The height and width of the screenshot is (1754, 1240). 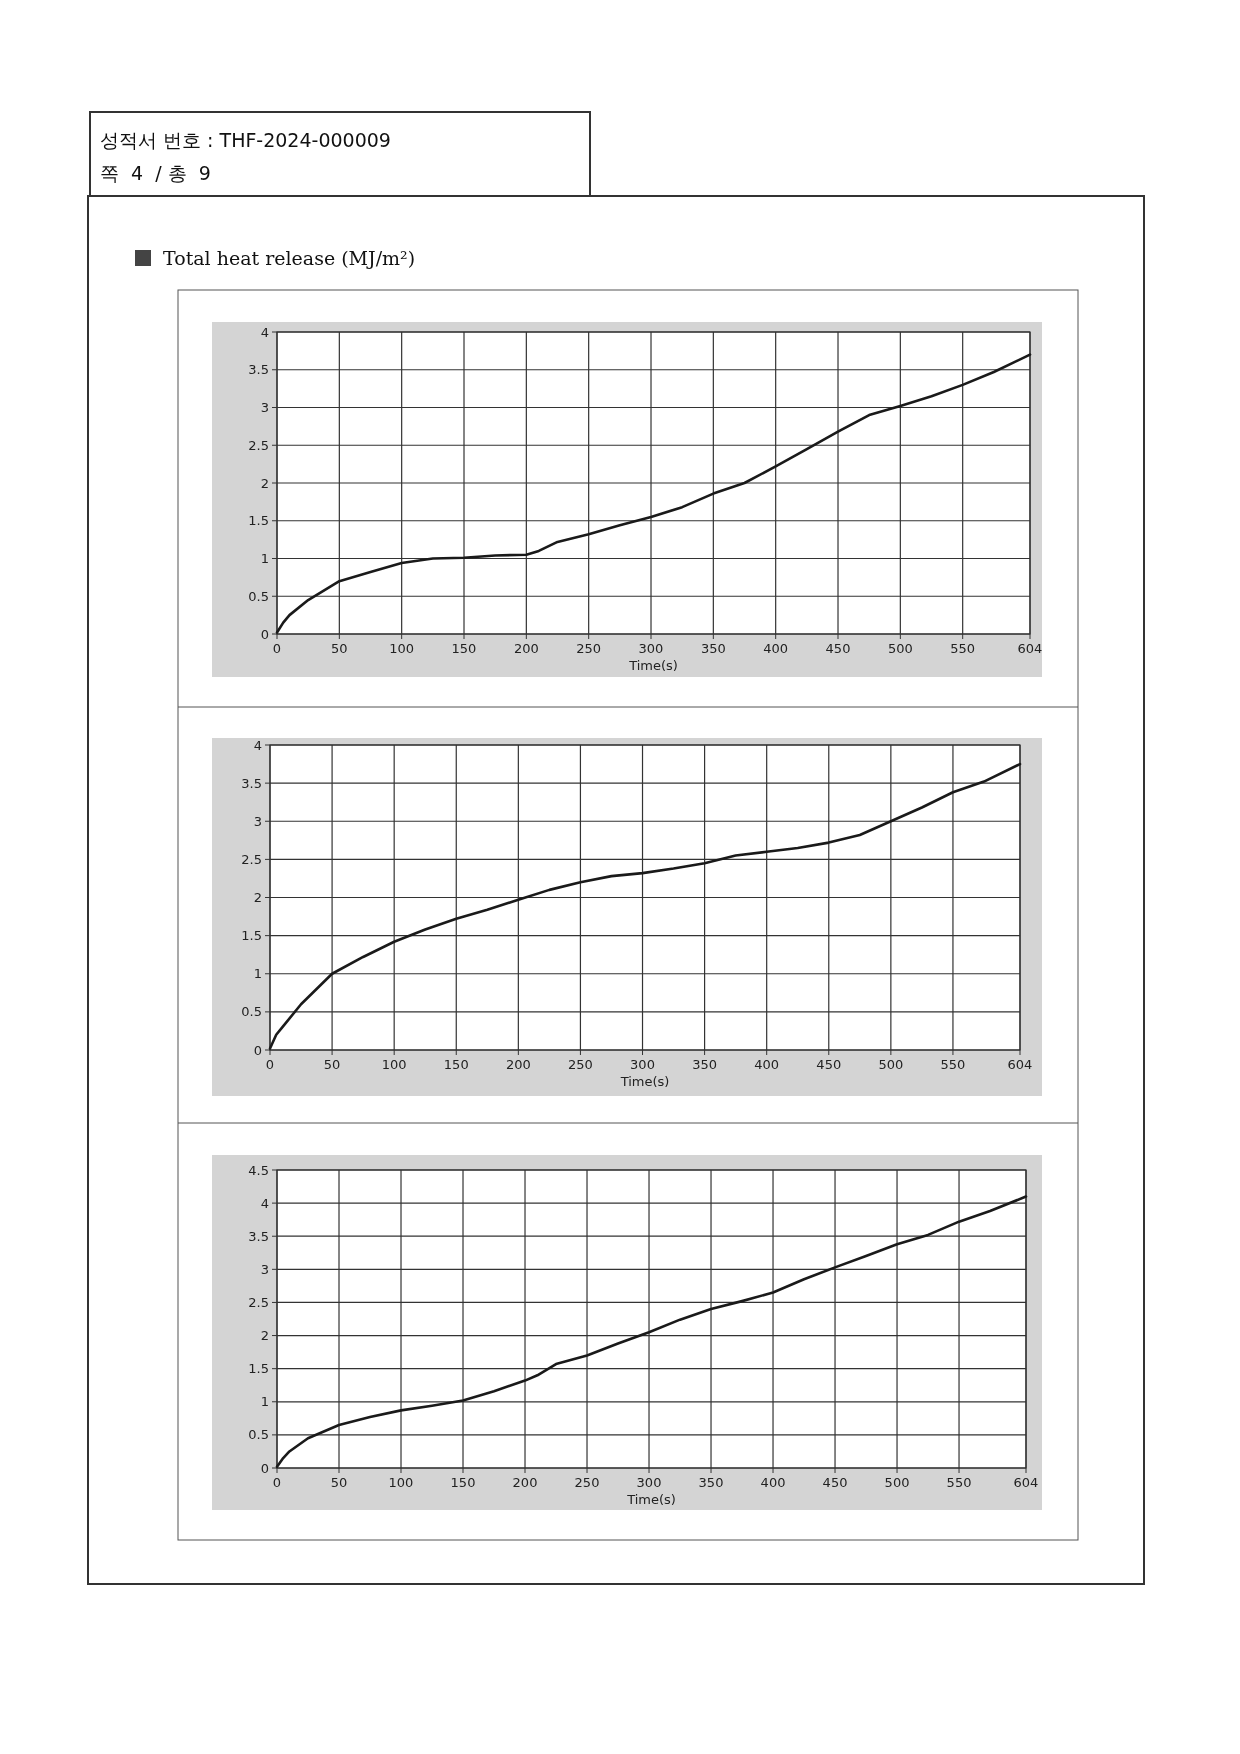 What do you see at coordinates (258, 1170) in the screenshot?
I see `y-tick-label: 4.5` at bounding box center [258, 1170].